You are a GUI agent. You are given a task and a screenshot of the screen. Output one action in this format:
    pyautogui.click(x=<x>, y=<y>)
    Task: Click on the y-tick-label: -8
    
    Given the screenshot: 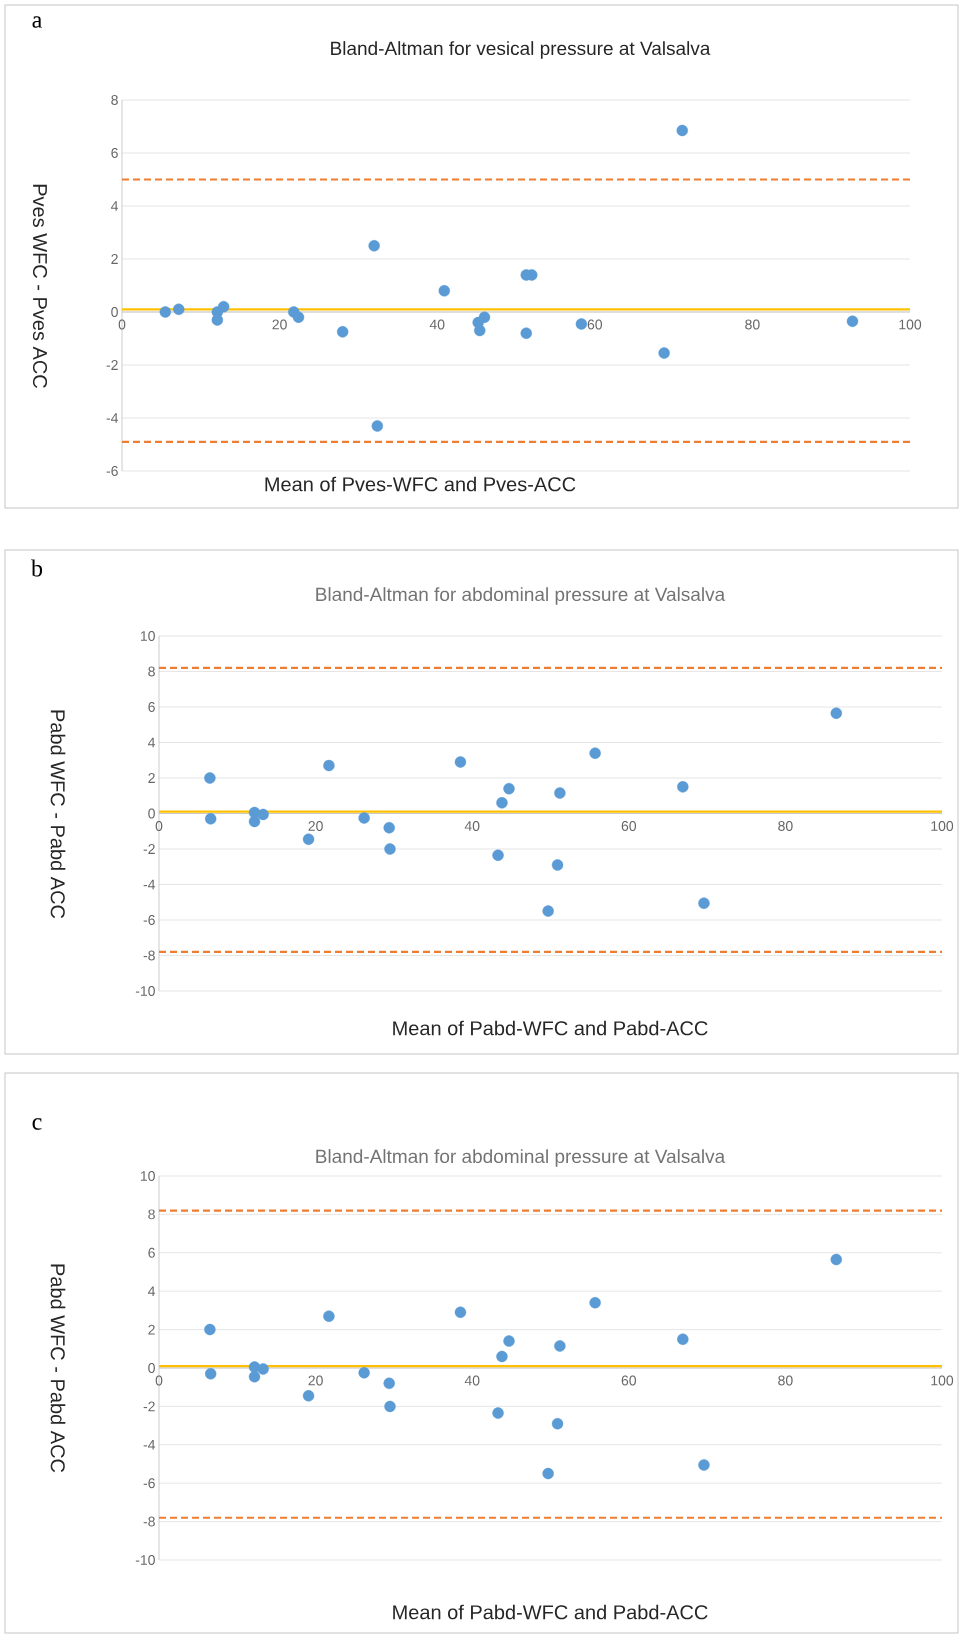 What is the action you would take?
    pyautogui.click(x=149, y=955)
    